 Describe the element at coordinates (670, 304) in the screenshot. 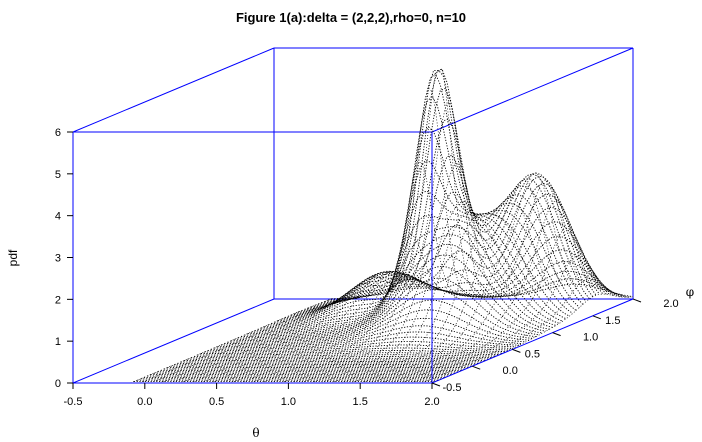

I see `y-tick-label: 2.0` at that location.